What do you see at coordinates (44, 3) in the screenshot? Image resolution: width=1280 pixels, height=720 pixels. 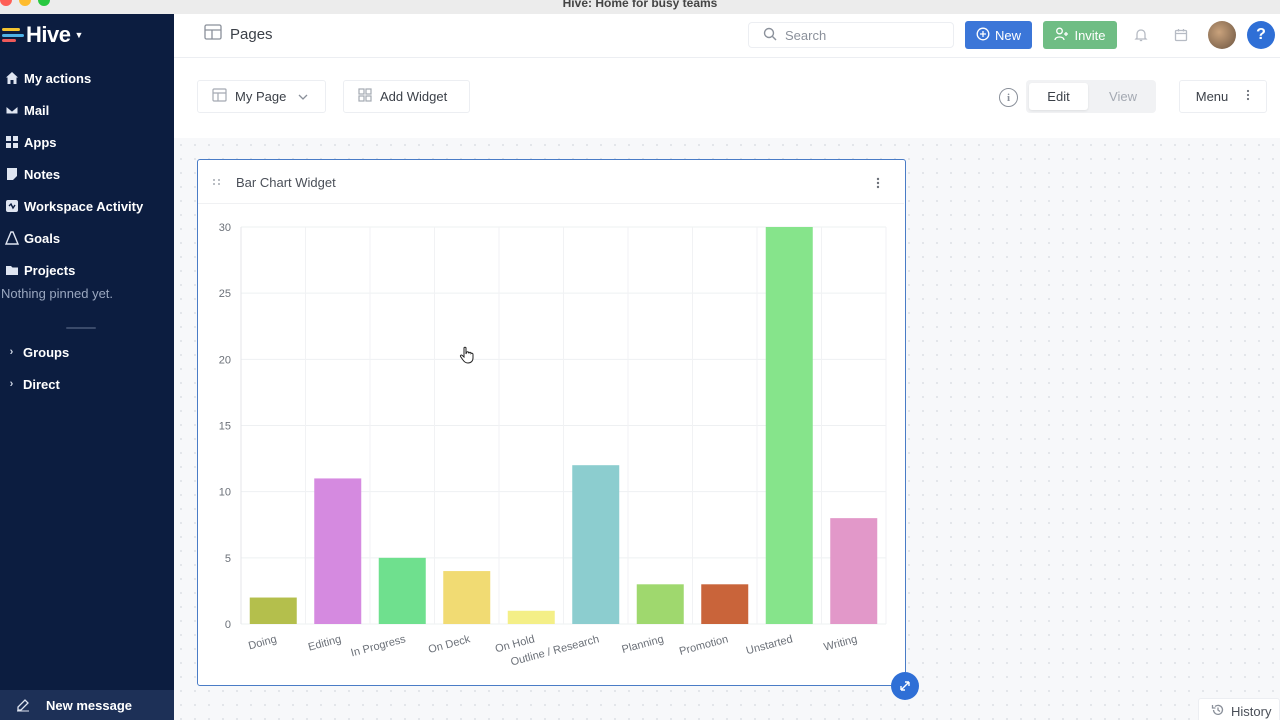 I see `maximize-window-icon` at bounding box center [44, 3].